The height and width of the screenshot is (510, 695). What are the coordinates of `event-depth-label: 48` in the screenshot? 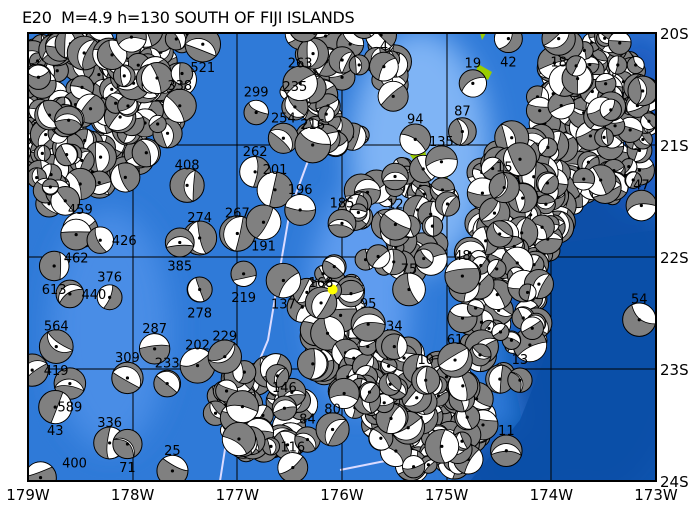 It's located at (462, 256).